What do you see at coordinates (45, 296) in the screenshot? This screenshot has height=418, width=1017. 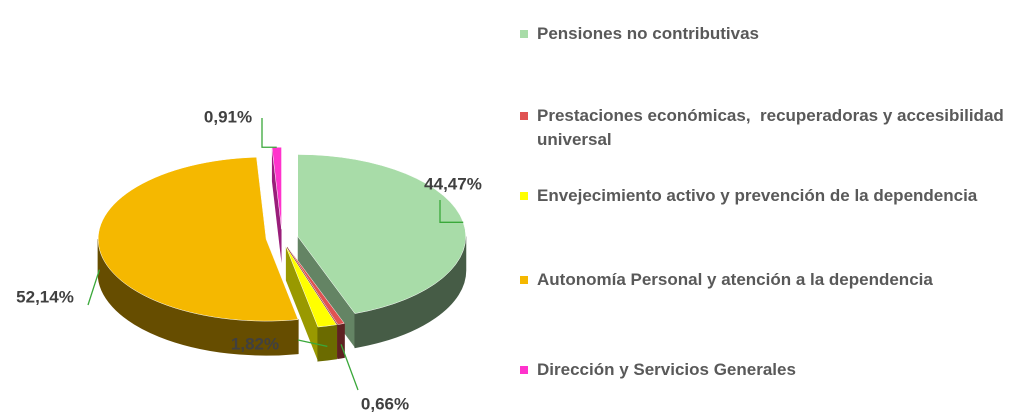 I see `data-label: 52,14%` at bounding box center [45, 296].